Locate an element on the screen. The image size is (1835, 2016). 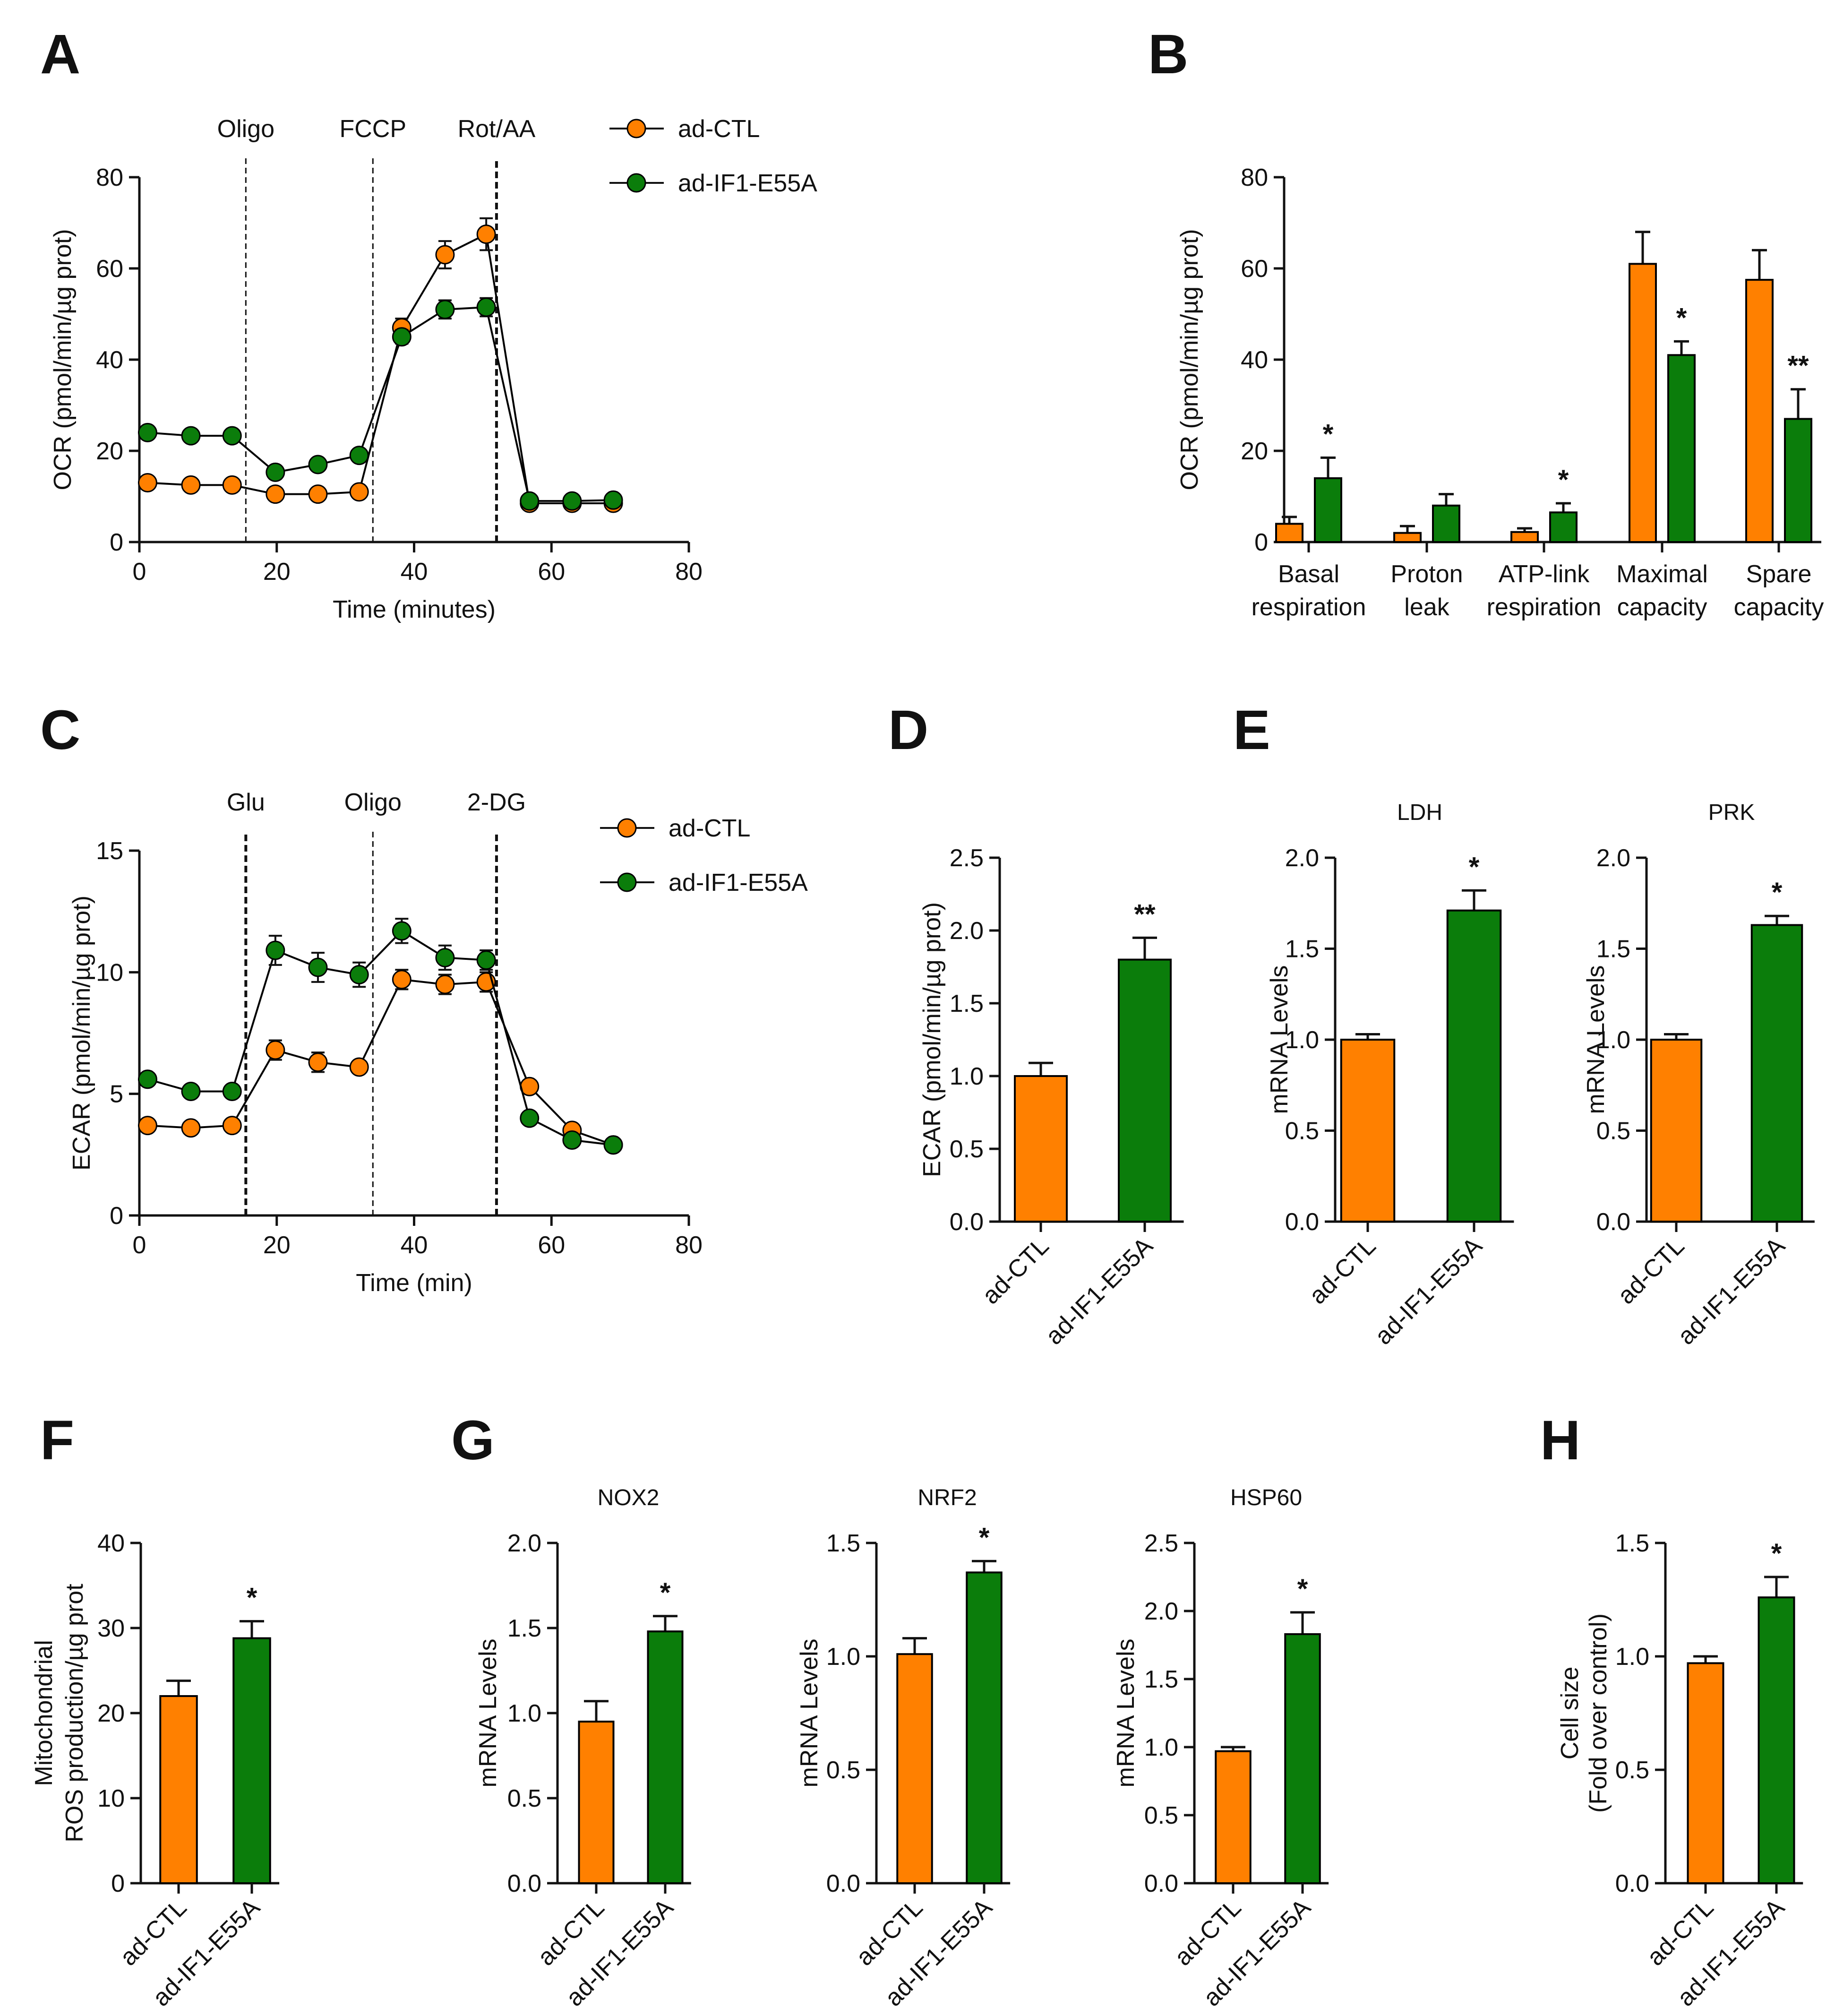
y-axis-title-G3: mRNA Levels is located at coordinates (1126, 1713).